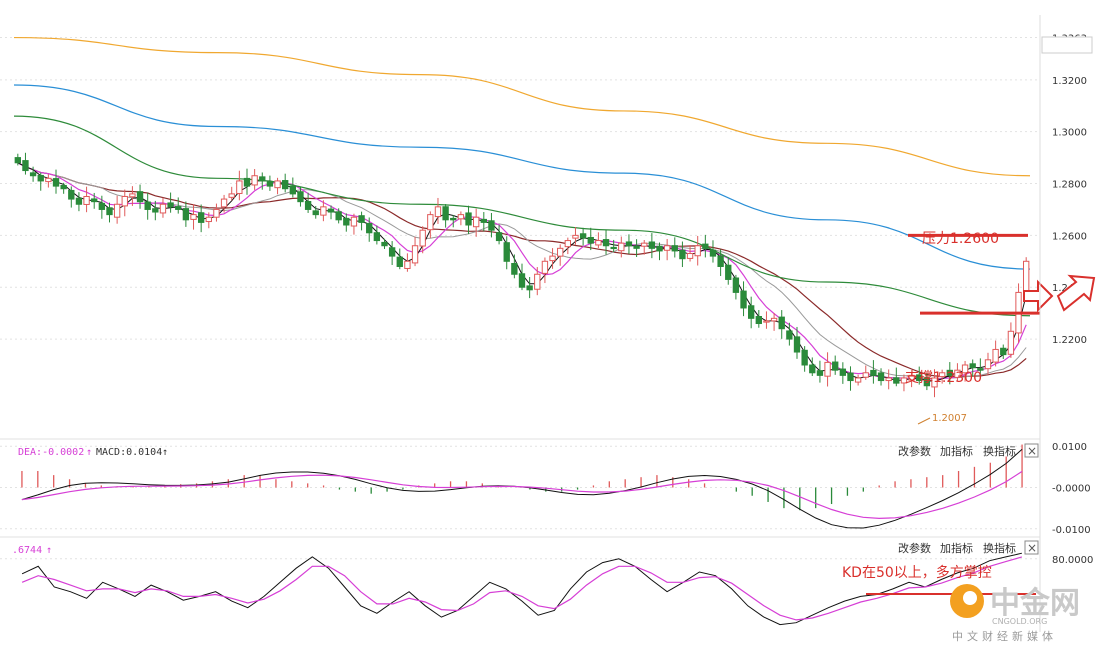 This screenshot has height=656, width=1105. I want to click on macd-value-readout: MACD:0.0104, so click(129, 452).